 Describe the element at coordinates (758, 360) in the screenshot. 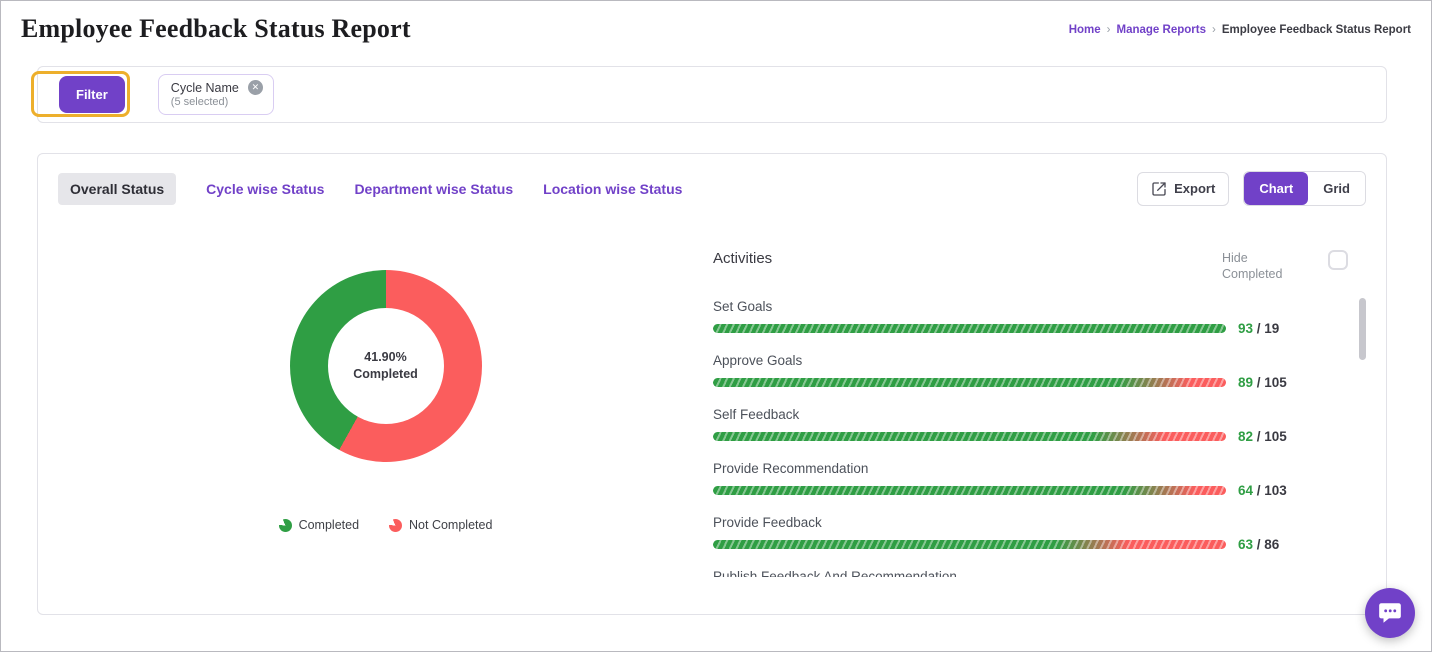

I see `activity-label: Approve Goals` at that location.